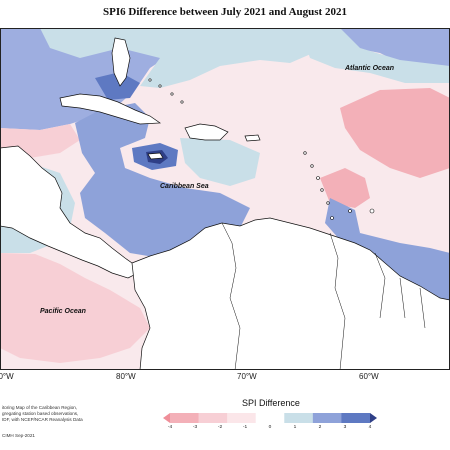  What do you see at coordinates (195, 427) in the screenshot?
I see `legend-tick-label: -3` at bounding box center [195, 427].